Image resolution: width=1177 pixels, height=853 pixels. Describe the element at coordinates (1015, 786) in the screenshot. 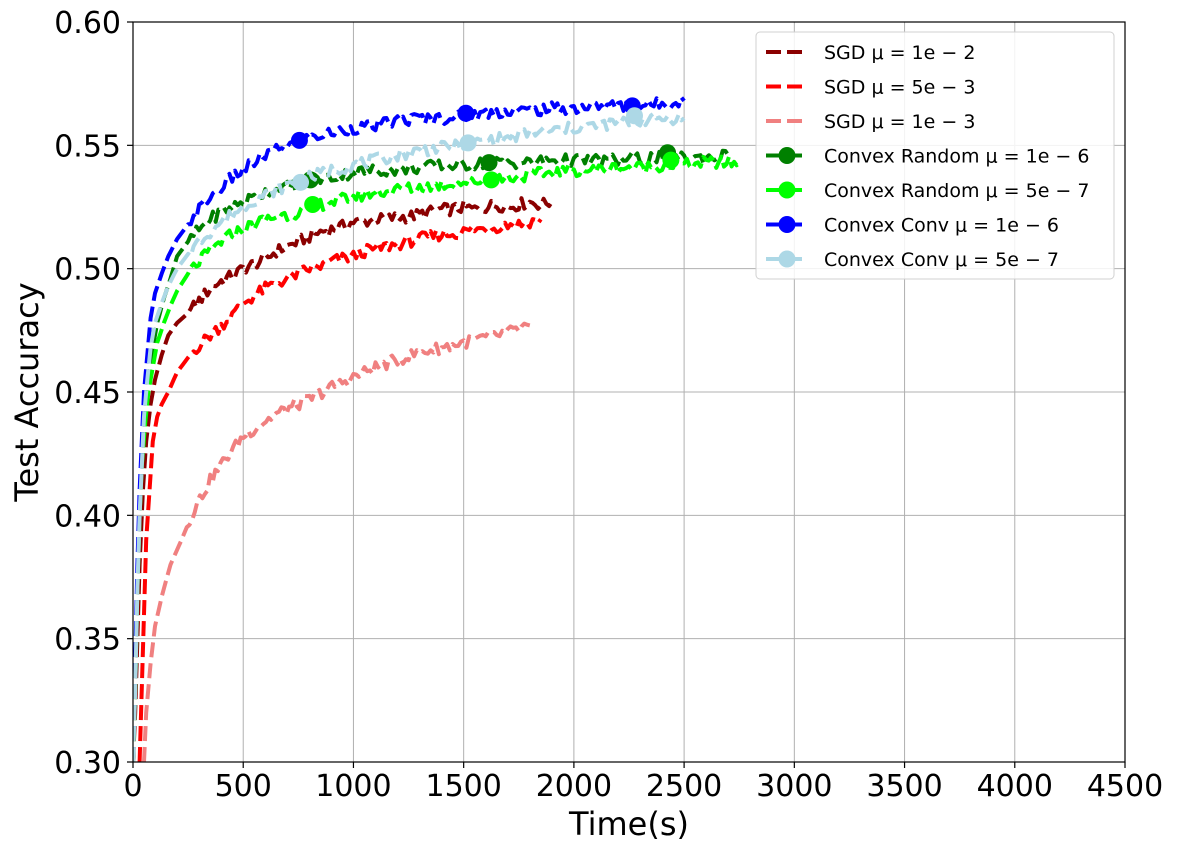

I see `x-tick-label: 4000` at that location.